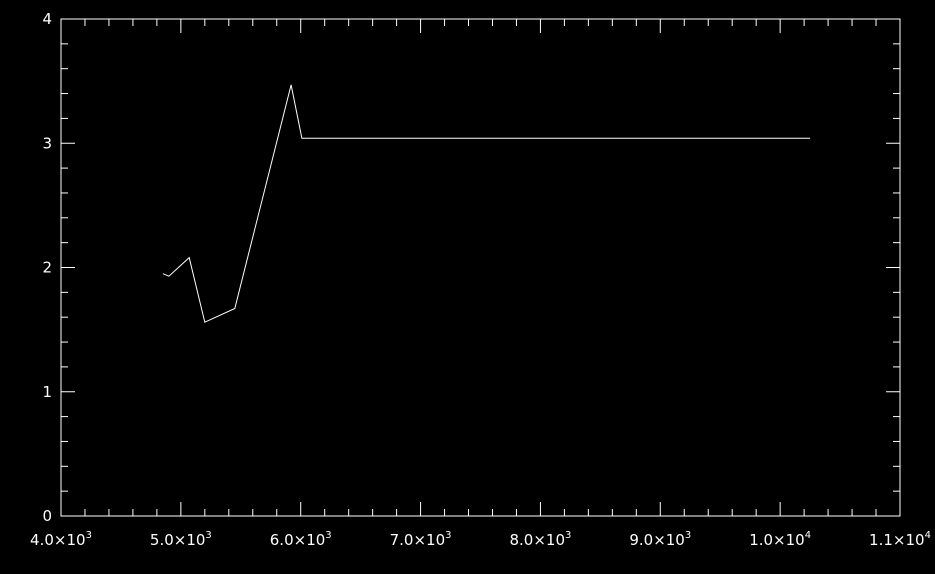 This screenshot has width=935, height=574. Describe the element at coordinates (47, 392) in the screenshot. I see `y-tick-label: 1` at that location.